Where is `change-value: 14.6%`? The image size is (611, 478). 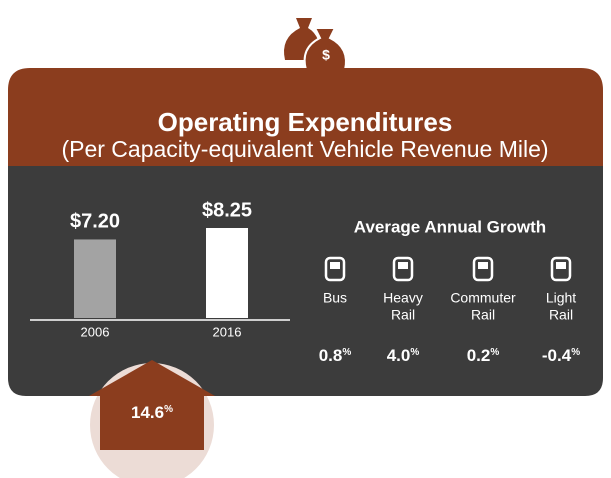
change-value: 14.6% is located at coordinates (152, 412).